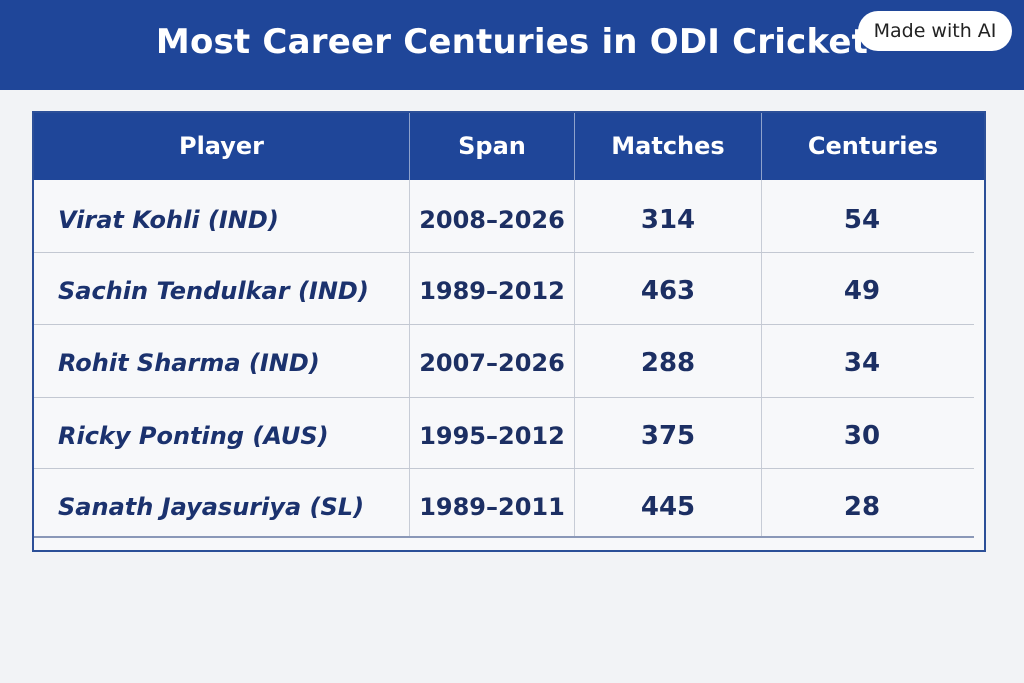 Image resolution: width=1024 pixels, height=683 pixels. What do you see at coordinates (492, 507) in the screenshot?
I see `span-cell: 1989–2011` at bounding box center [492, 507].